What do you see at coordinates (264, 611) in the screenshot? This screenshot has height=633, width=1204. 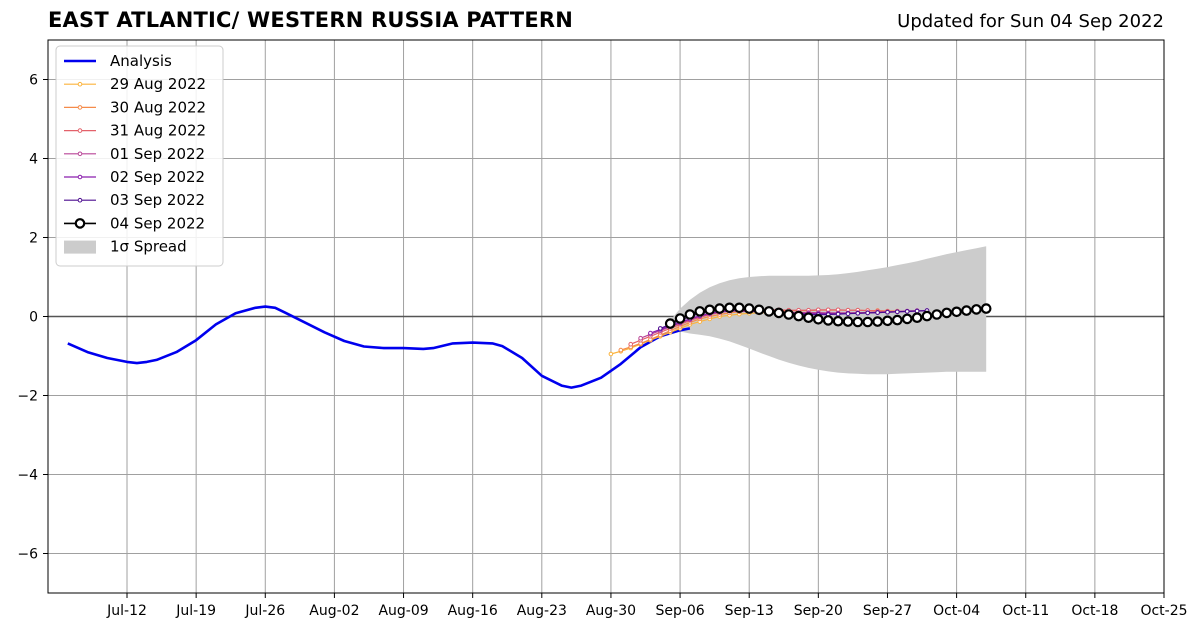 I see `x-tick-label: Jul-26` at bounding box center [264, 611].